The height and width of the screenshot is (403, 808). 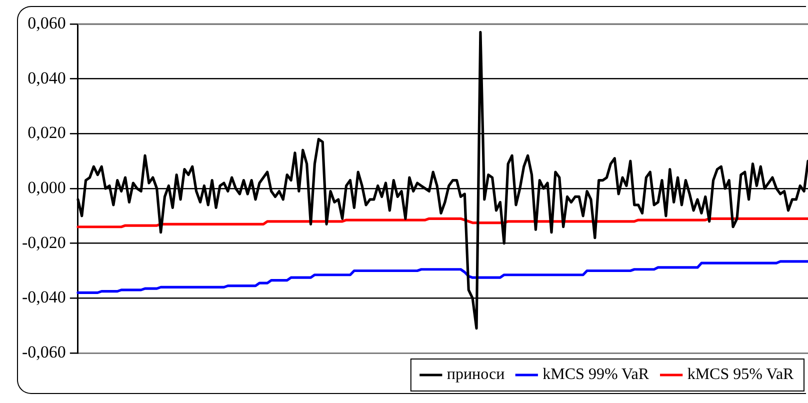 What do you see at coordinates (740, 375) in the screenshot?
I see `legend-label: kMCS 95% VaR` at bounding box center [740, 375].